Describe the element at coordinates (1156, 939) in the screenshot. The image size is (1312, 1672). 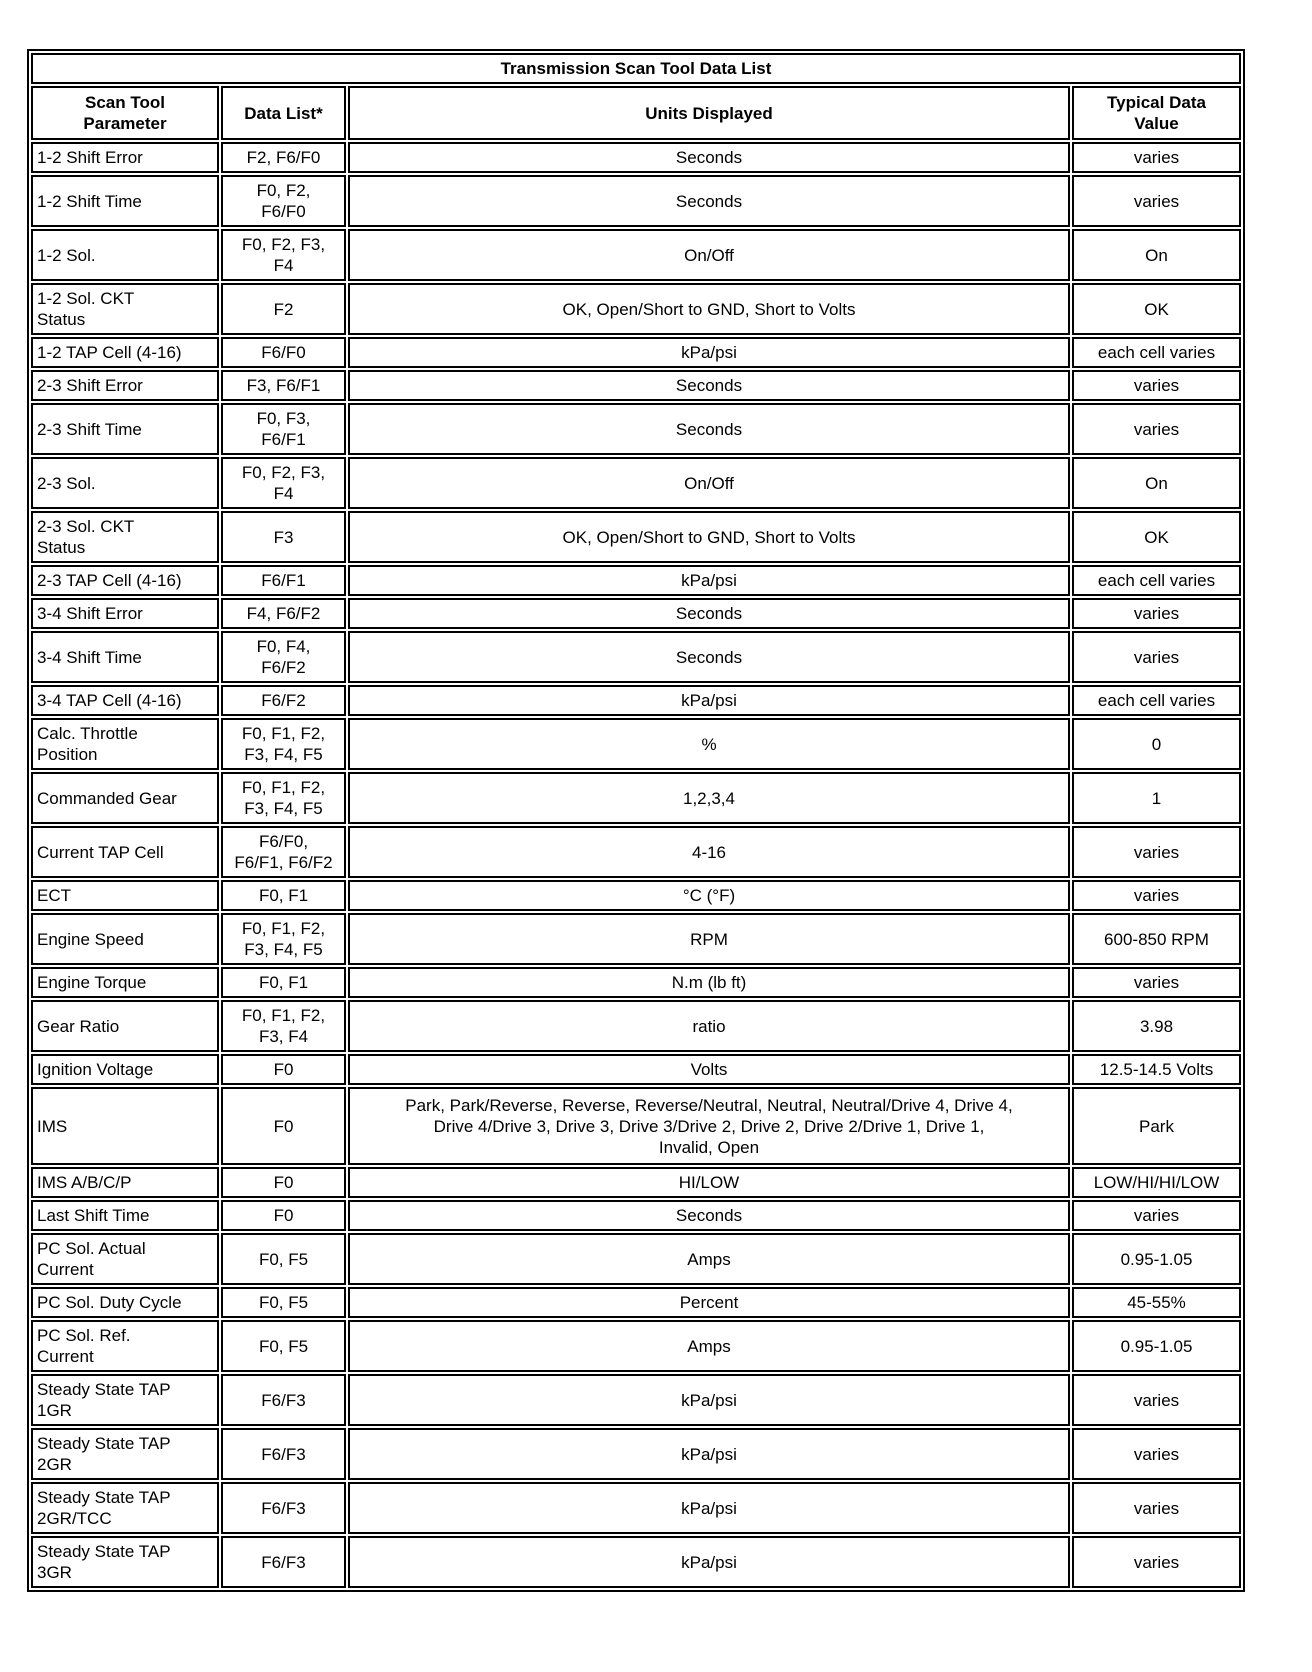
I see `typical-value-cell: 600-850 RPM` at that location.